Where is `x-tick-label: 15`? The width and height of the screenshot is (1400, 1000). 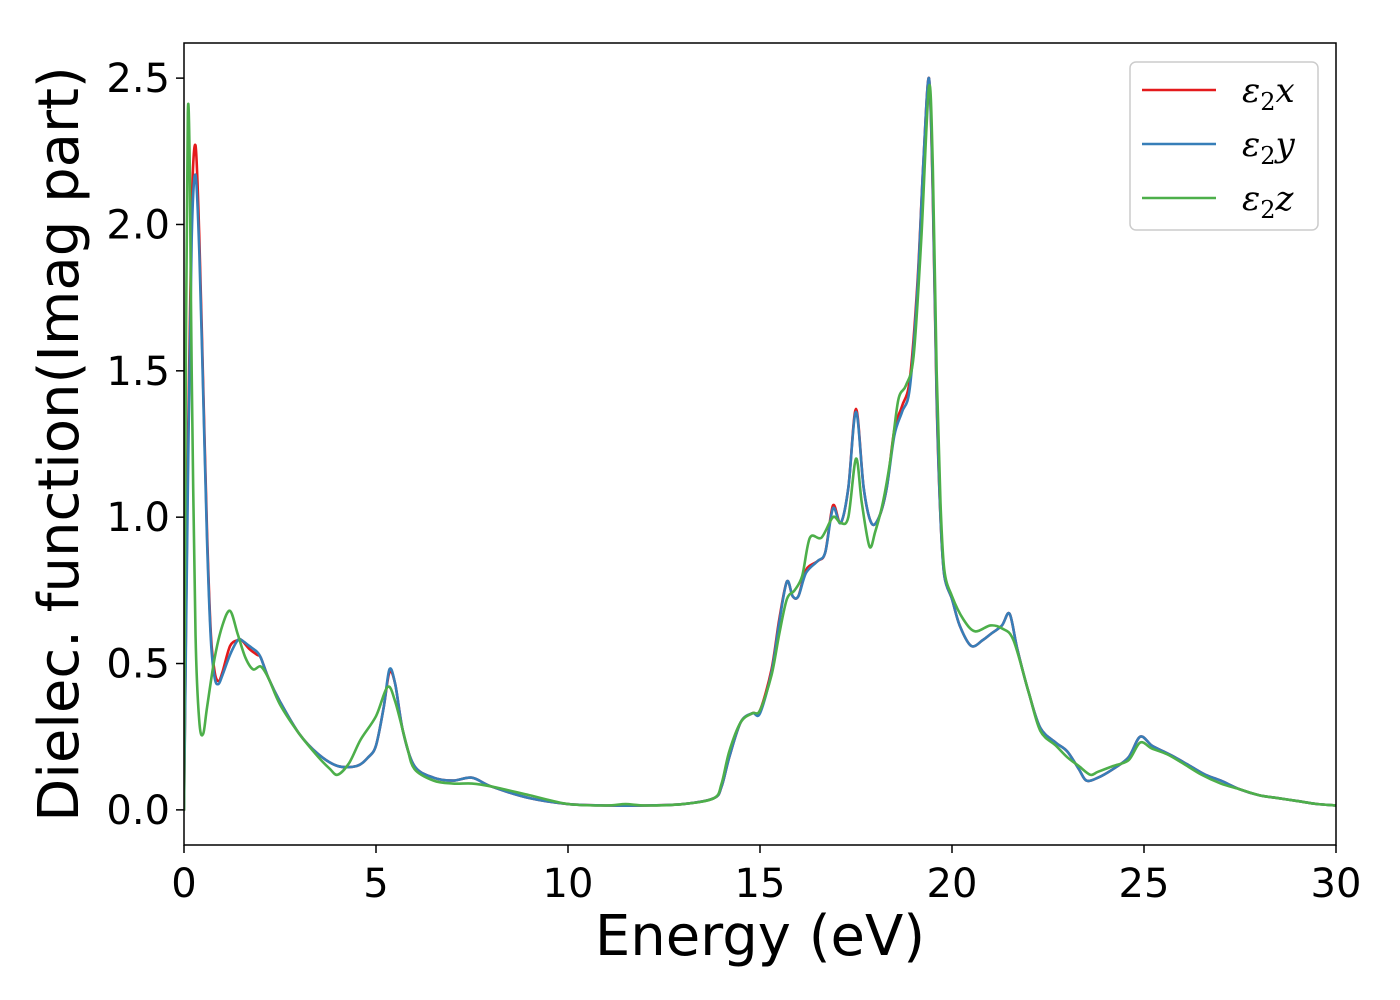
x-tick-label: 15 is located at coordinates (760, 884).